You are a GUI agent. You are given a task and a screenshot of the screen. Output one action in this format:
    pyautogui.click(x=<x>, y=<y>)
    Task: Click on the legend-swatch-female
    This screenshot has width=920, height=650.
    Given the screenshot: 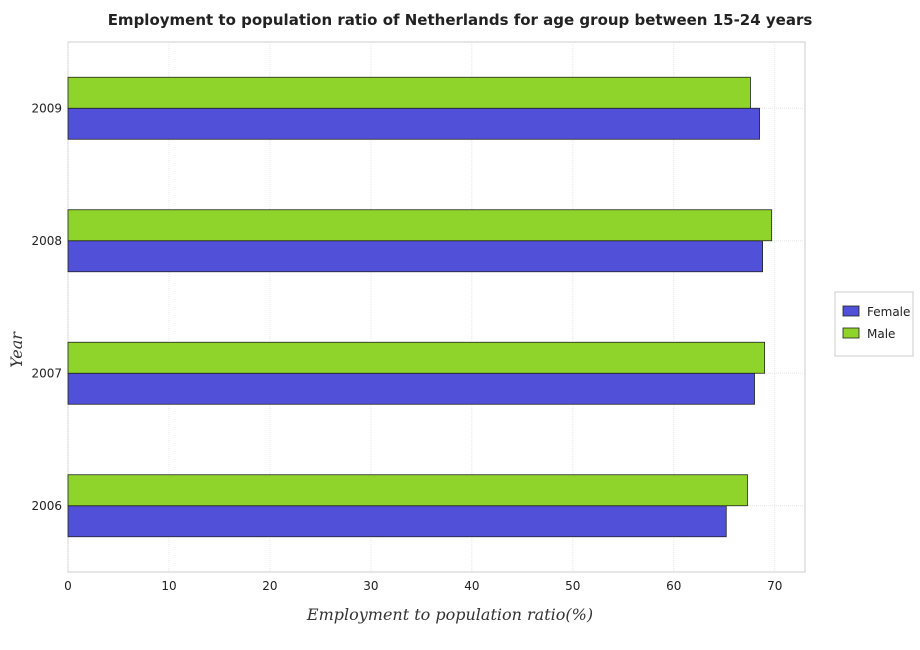 What is the action you would take?
    pyautogui.click(x=851, y=311)
    